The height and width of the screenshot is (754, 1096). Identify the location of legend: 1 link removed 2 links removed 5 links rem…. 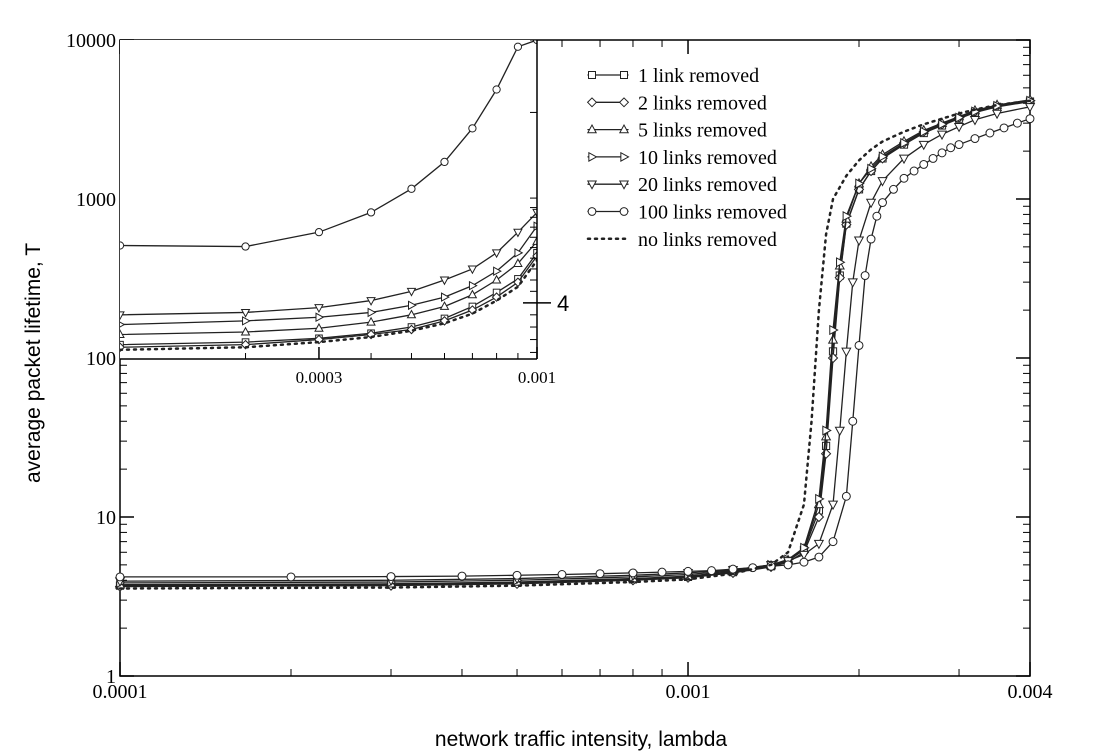
(686, 158).